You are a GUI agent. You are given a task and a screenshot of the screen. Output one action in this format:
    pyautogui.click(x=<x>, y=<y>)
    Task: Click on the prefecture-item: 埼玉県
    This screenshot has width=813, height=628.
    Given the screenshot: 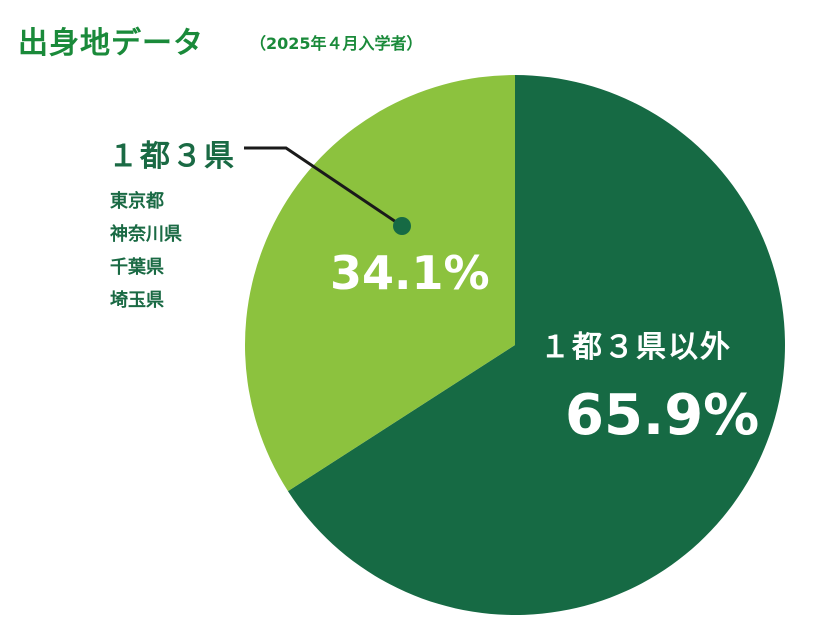 What is the action you would take?
    pyautogui.click(x=137, y=300)
    